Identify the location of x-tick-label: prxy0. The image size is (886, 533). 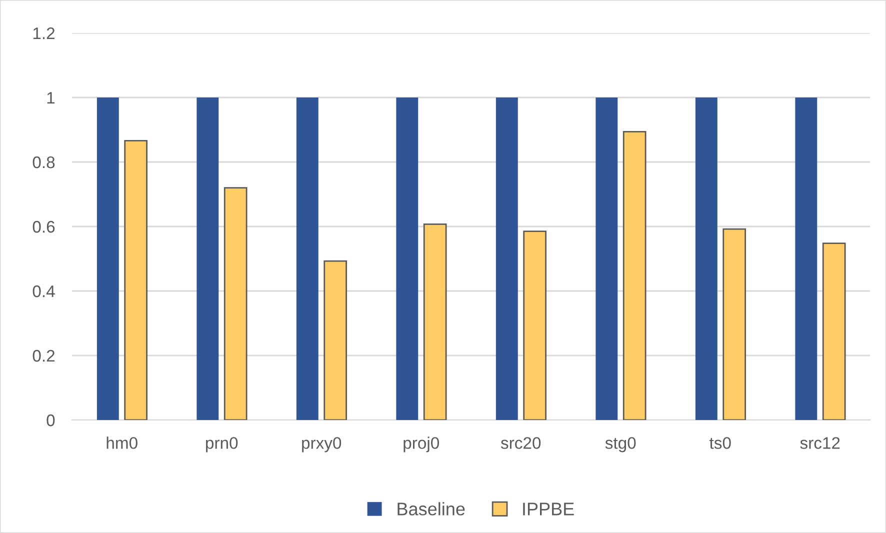
(322, 444).